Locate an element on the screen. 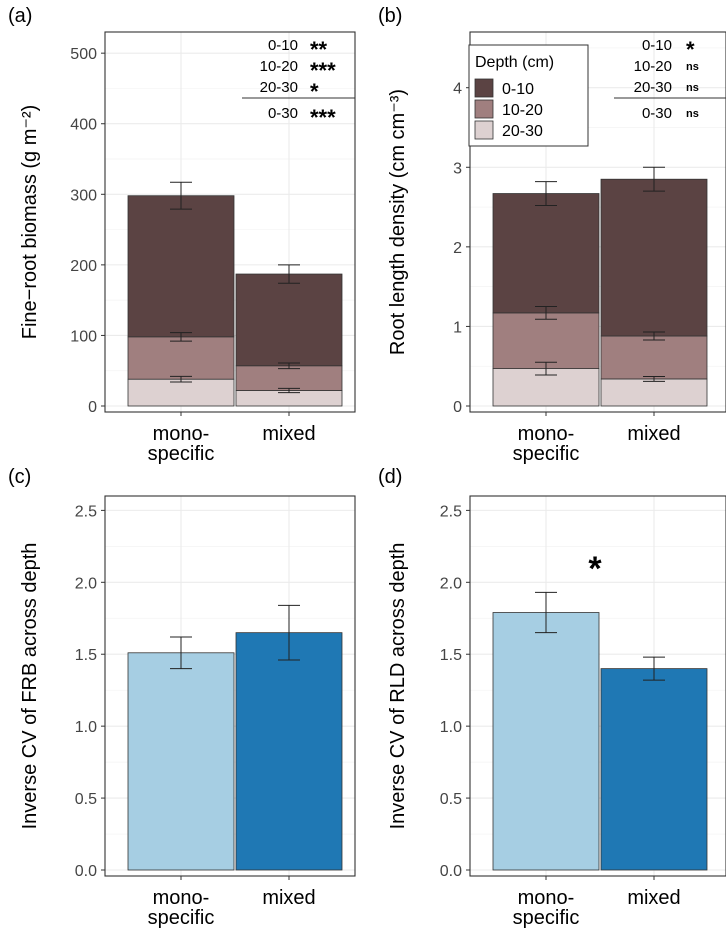 The width and height of the screenshot is (726, 942). panel-letter: (a) is located at coordinates (20, 16).